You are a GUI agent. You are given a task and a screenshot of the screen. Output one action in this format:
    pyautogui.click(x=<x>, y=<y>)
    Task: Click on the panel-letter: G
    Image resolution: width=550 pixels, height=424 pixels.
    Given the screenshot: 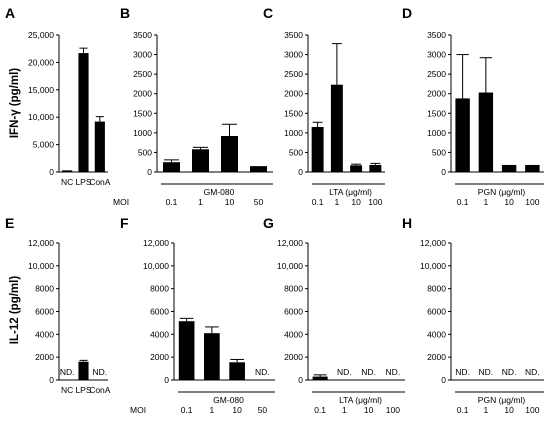 What is the action you would take?
    pyautogui.click(x=268, y=223)
    